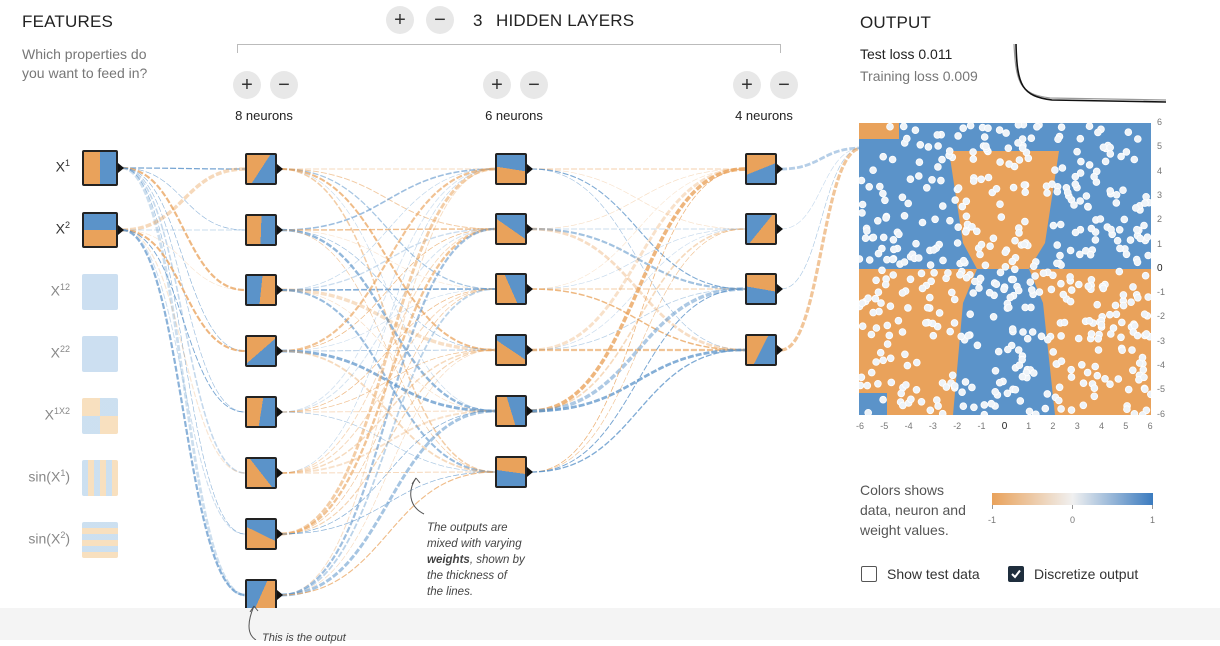 This screenshot has height=646, width=1220. I want to click on output-title: OUTPUT, so click(896, 22).